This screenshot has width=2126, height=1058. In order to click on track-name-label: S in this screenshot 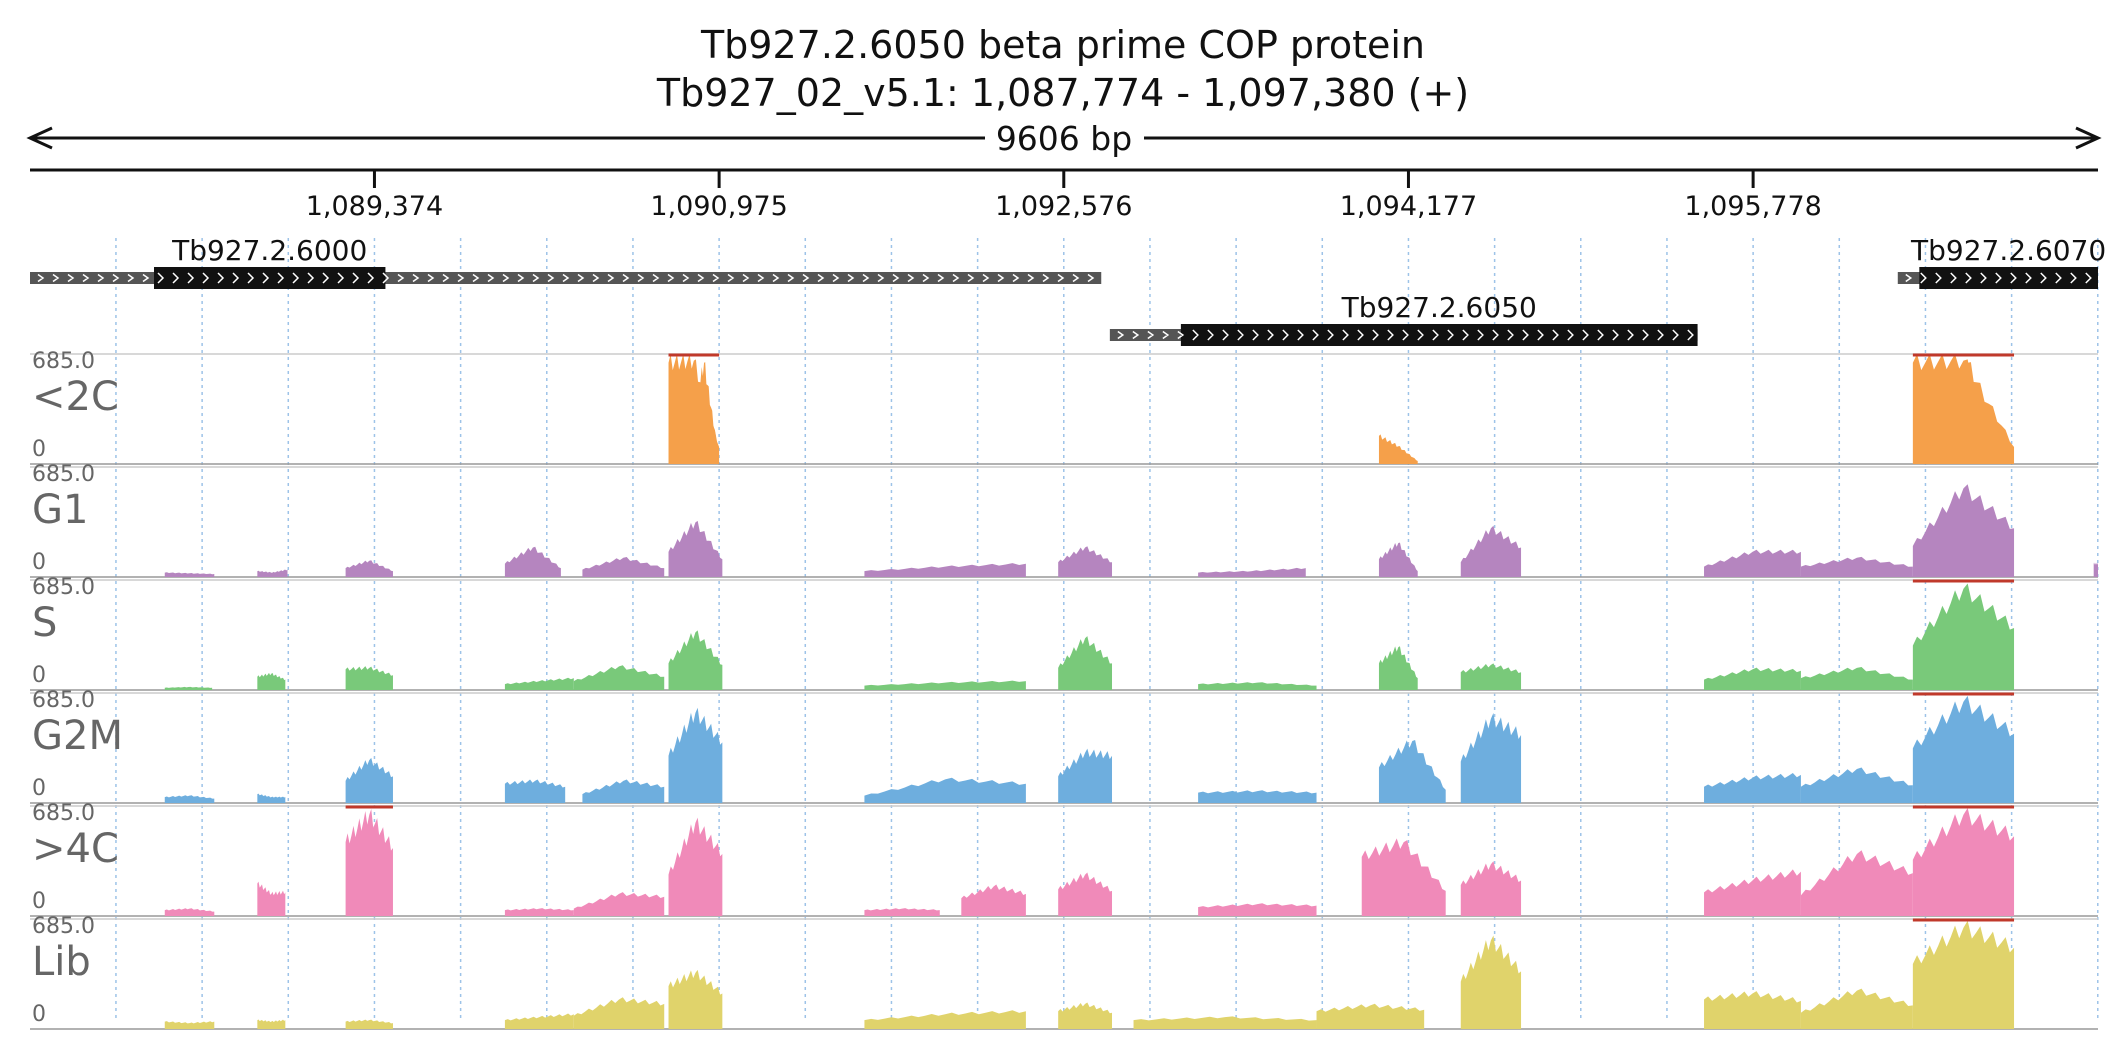, I will do `click(44, 623)`.